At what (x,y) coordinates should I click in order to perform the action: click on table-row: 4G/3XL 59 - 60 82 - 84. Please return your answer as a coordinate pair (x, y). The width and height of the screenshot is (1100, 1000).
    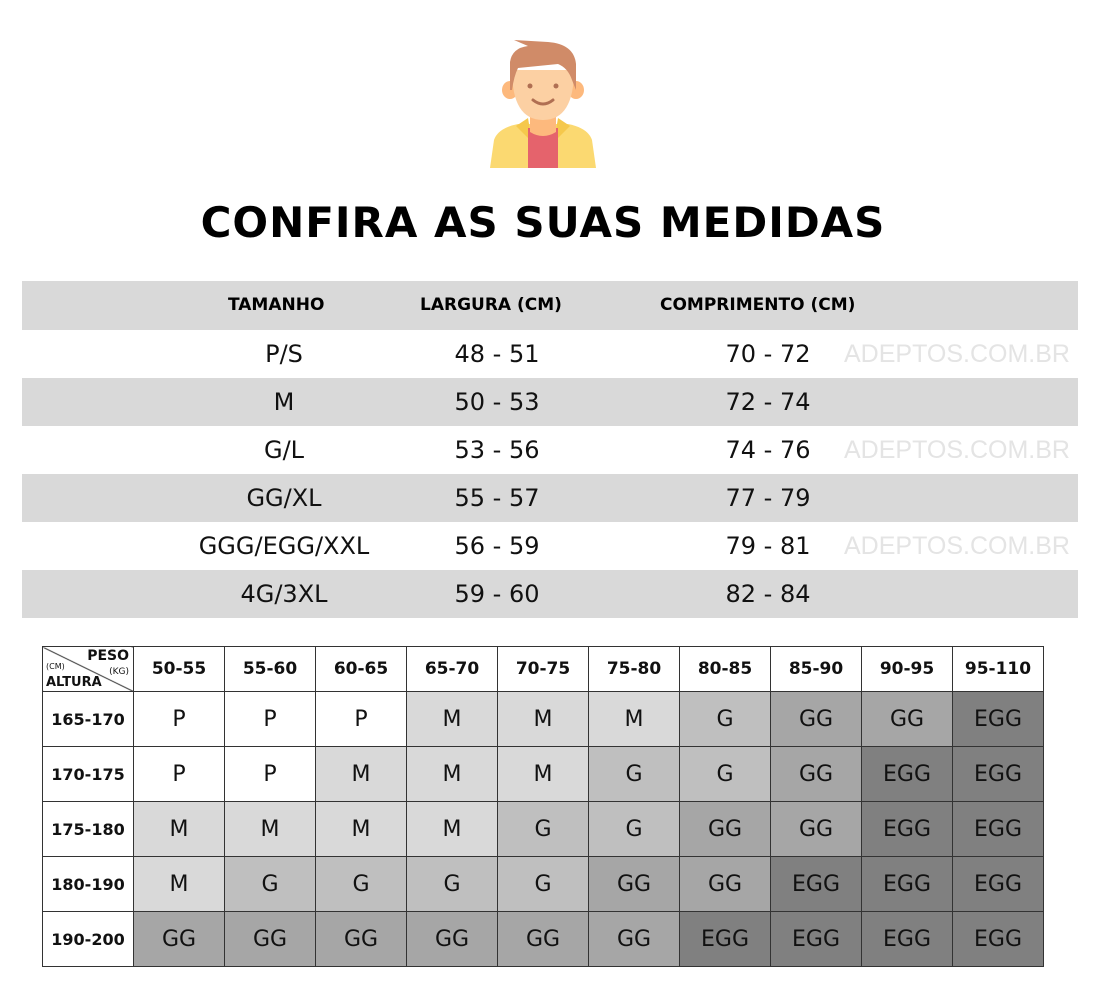
    Looking at the image, I should click on (550, 594).